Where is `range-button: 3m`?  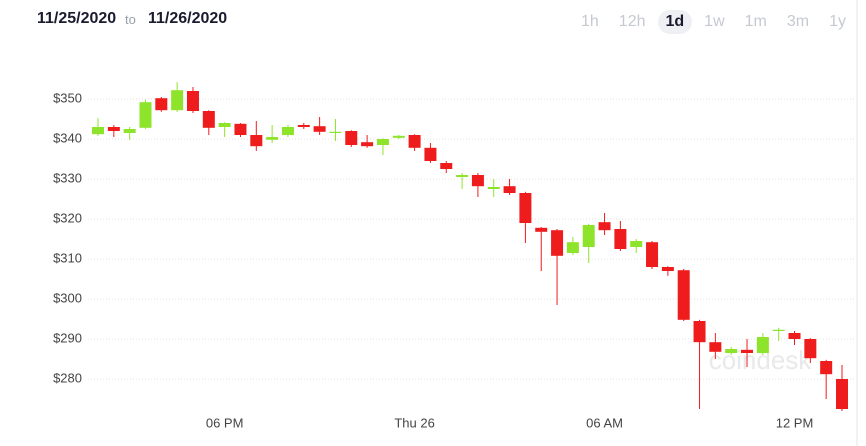 range-button: 3m is located at coordinates (798, 21).